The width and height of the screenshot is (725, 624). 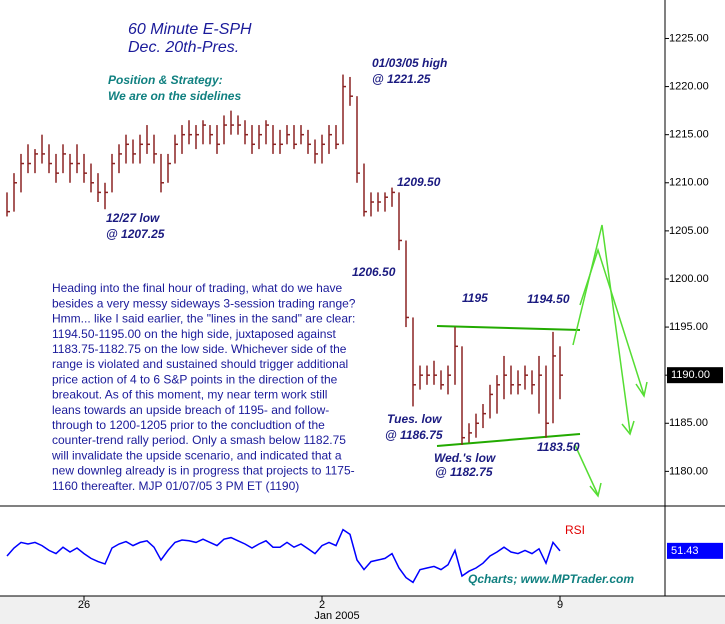 I want to click on x-tick-label: 26, so click(x=84, y=605).